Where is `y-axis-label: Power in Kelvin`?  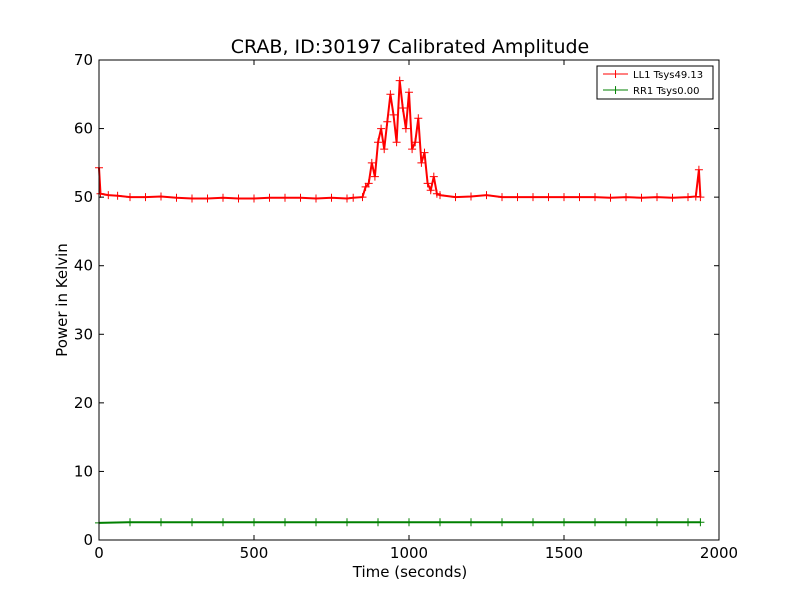
y-axis-label: Power in Kelvin is located at coordinates (62, 300).